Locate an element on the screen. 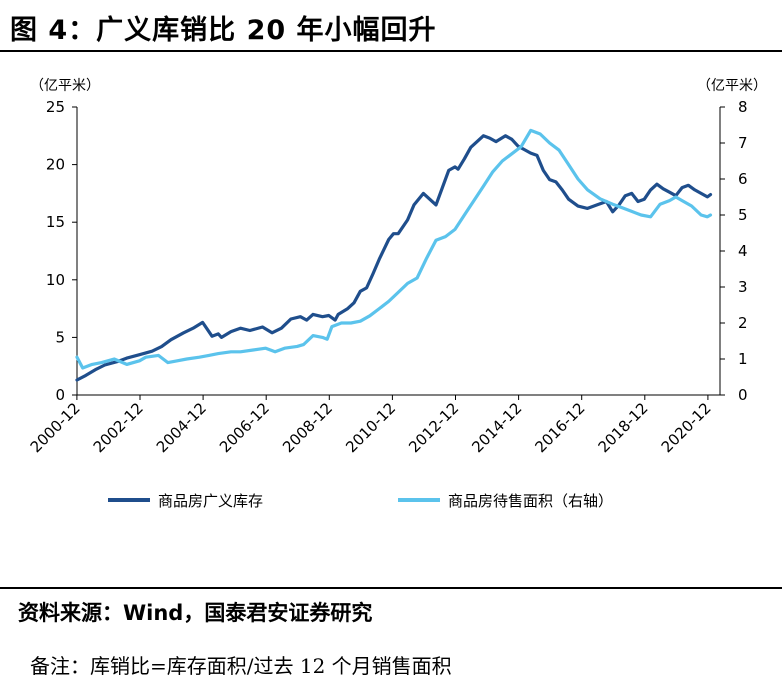 The image size is (782, 691). note-text: 备注：库销比=库存面积/过去 12 个月销售面积 is located at coordinates (241, 666).